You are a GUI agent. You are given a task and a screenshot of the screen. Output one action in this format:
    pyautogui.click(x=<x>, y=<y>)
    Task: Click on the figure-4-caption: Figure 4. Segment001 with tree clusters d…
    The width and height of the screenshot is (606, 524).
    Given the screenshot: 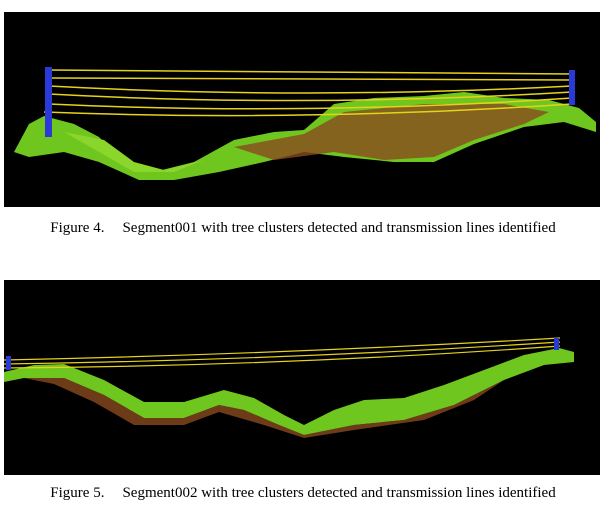 What is the action you would take?
    pyautogui.click(x=303, y=228)
    